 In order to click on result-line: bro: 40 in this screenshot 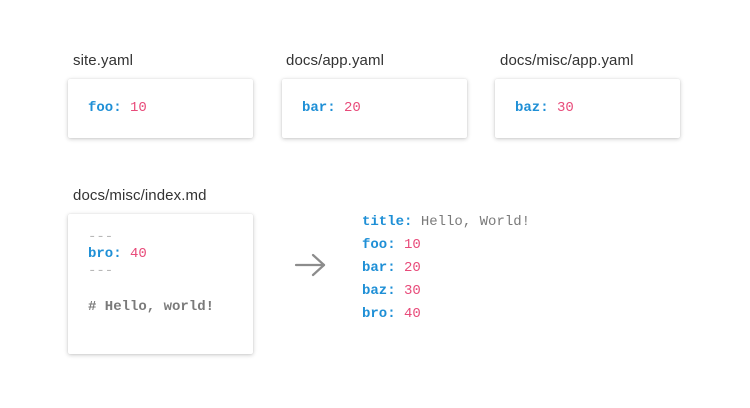, I will do `click(391, 314)`.